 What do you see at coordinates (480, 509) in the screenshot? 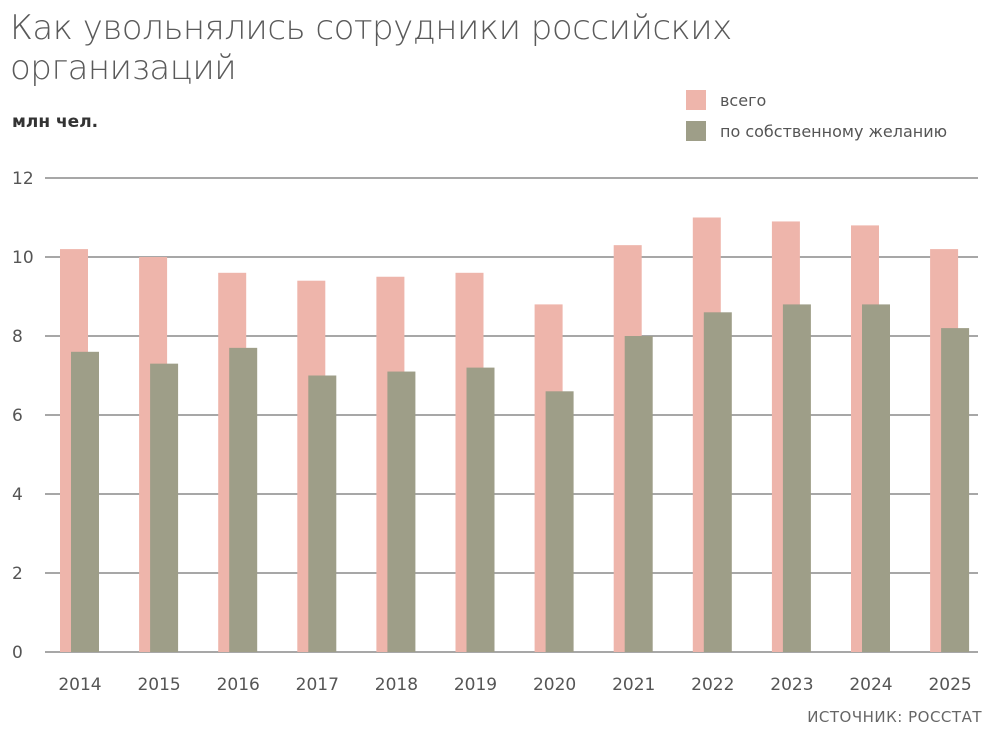
I see `bar-voluntary-2019` at bounding box center [480, 509].